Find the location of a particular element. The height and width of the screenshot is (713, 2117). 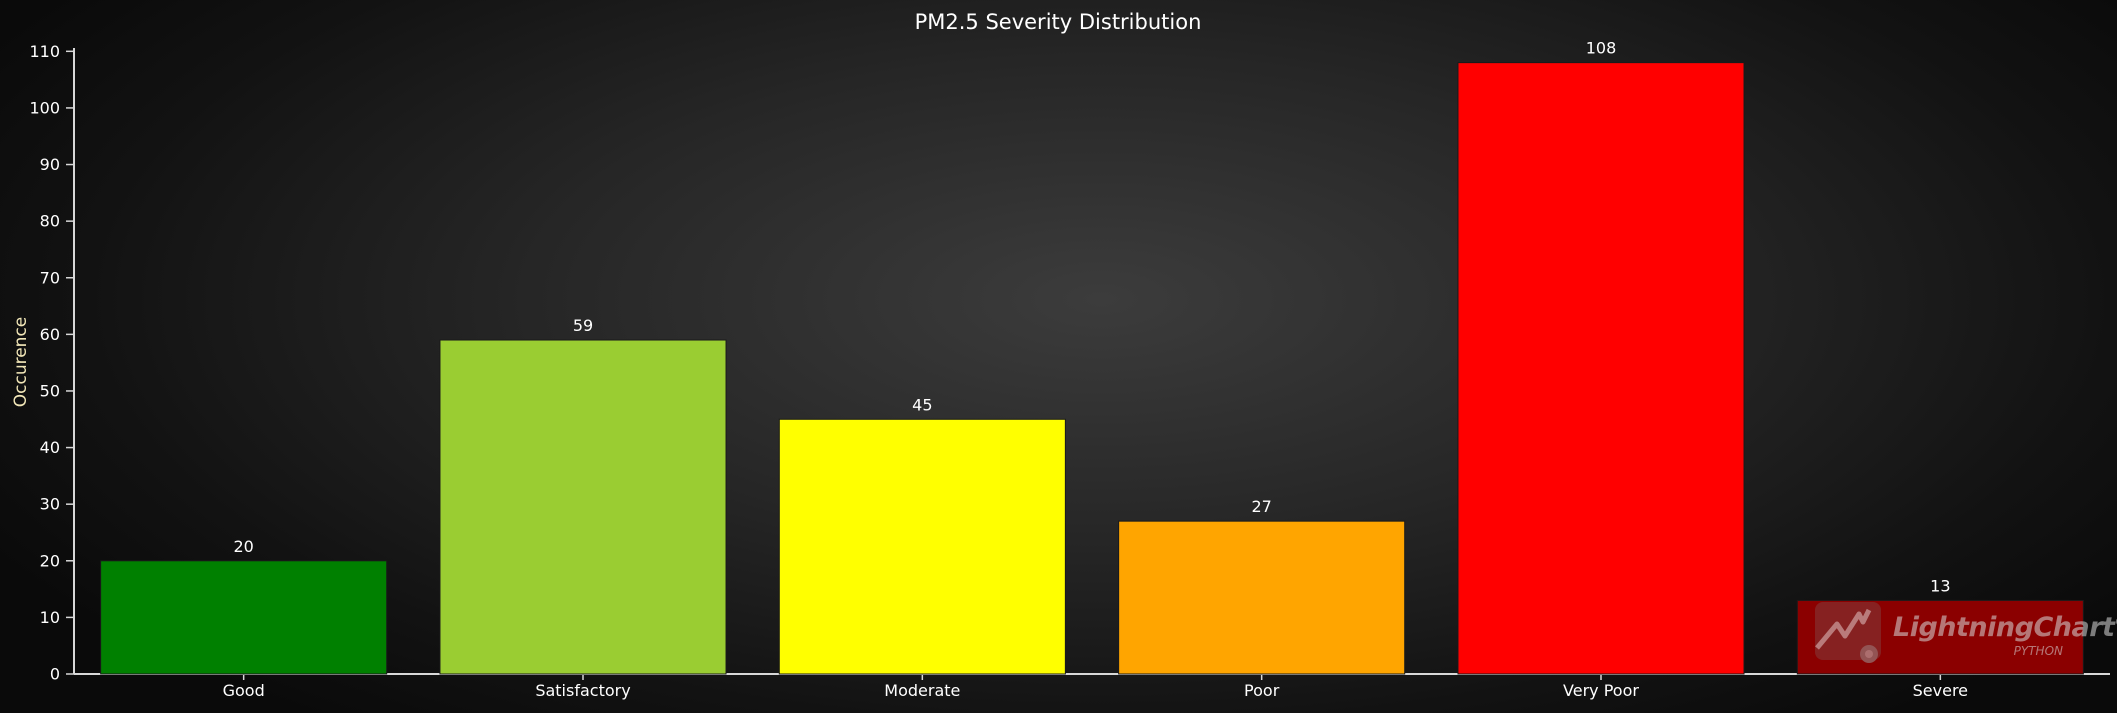

x-tick-label: Good is located at coordinates (244, 690).